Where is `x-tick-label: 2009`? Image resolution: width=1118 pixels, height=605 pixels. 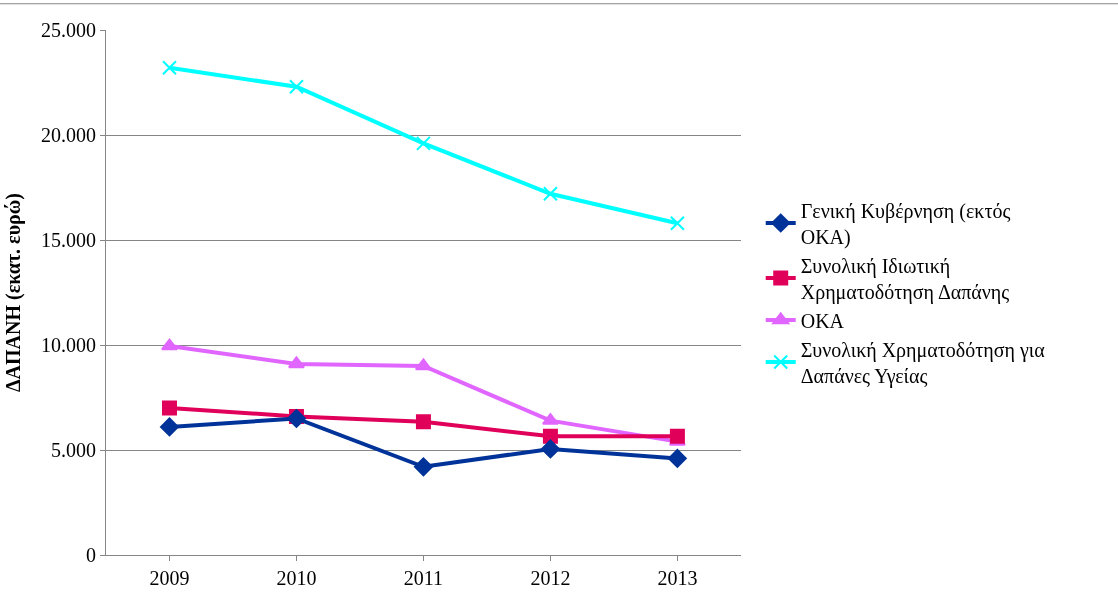 x-tick-label: 2009 is located at coordinates (169, 578).